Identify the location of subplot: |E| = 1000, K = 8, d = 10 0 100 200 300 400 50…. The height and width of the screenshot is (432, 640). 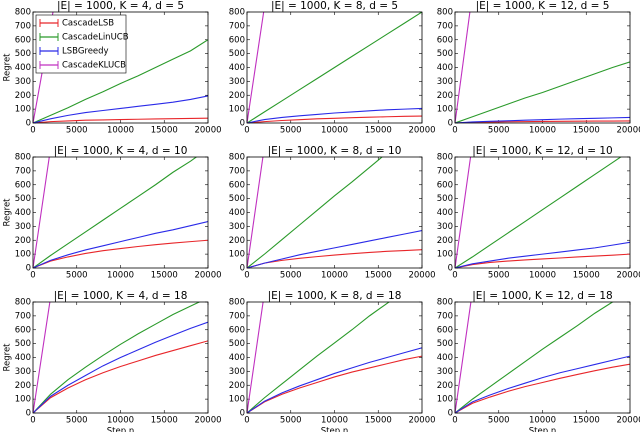
(332, 213).